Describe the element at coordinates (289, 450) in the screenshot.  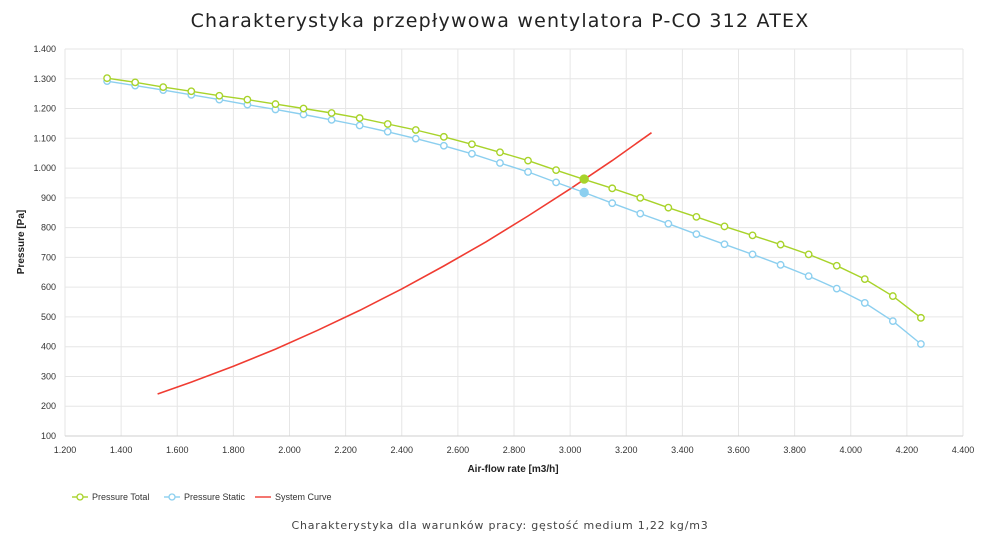
I see `x-tick-label: 2.000` at that location.